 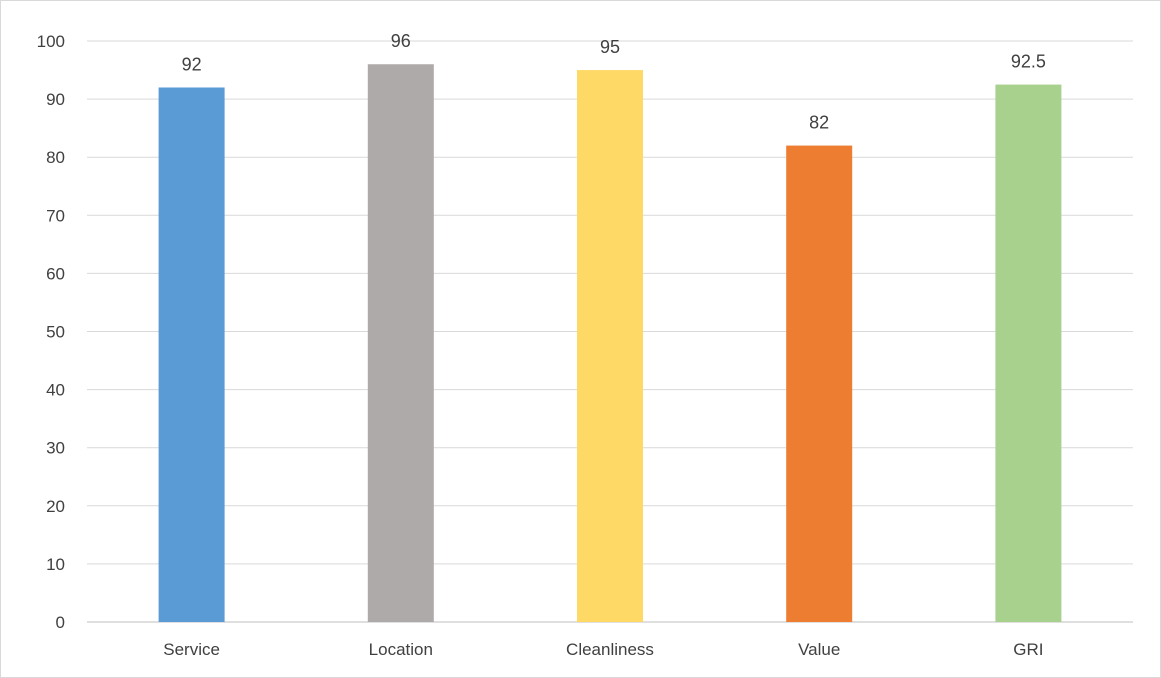 What do you see at coordinates (60, 622) in the screenshot?
I see `y-tick-label: 0` at bounding box center [60, 622].